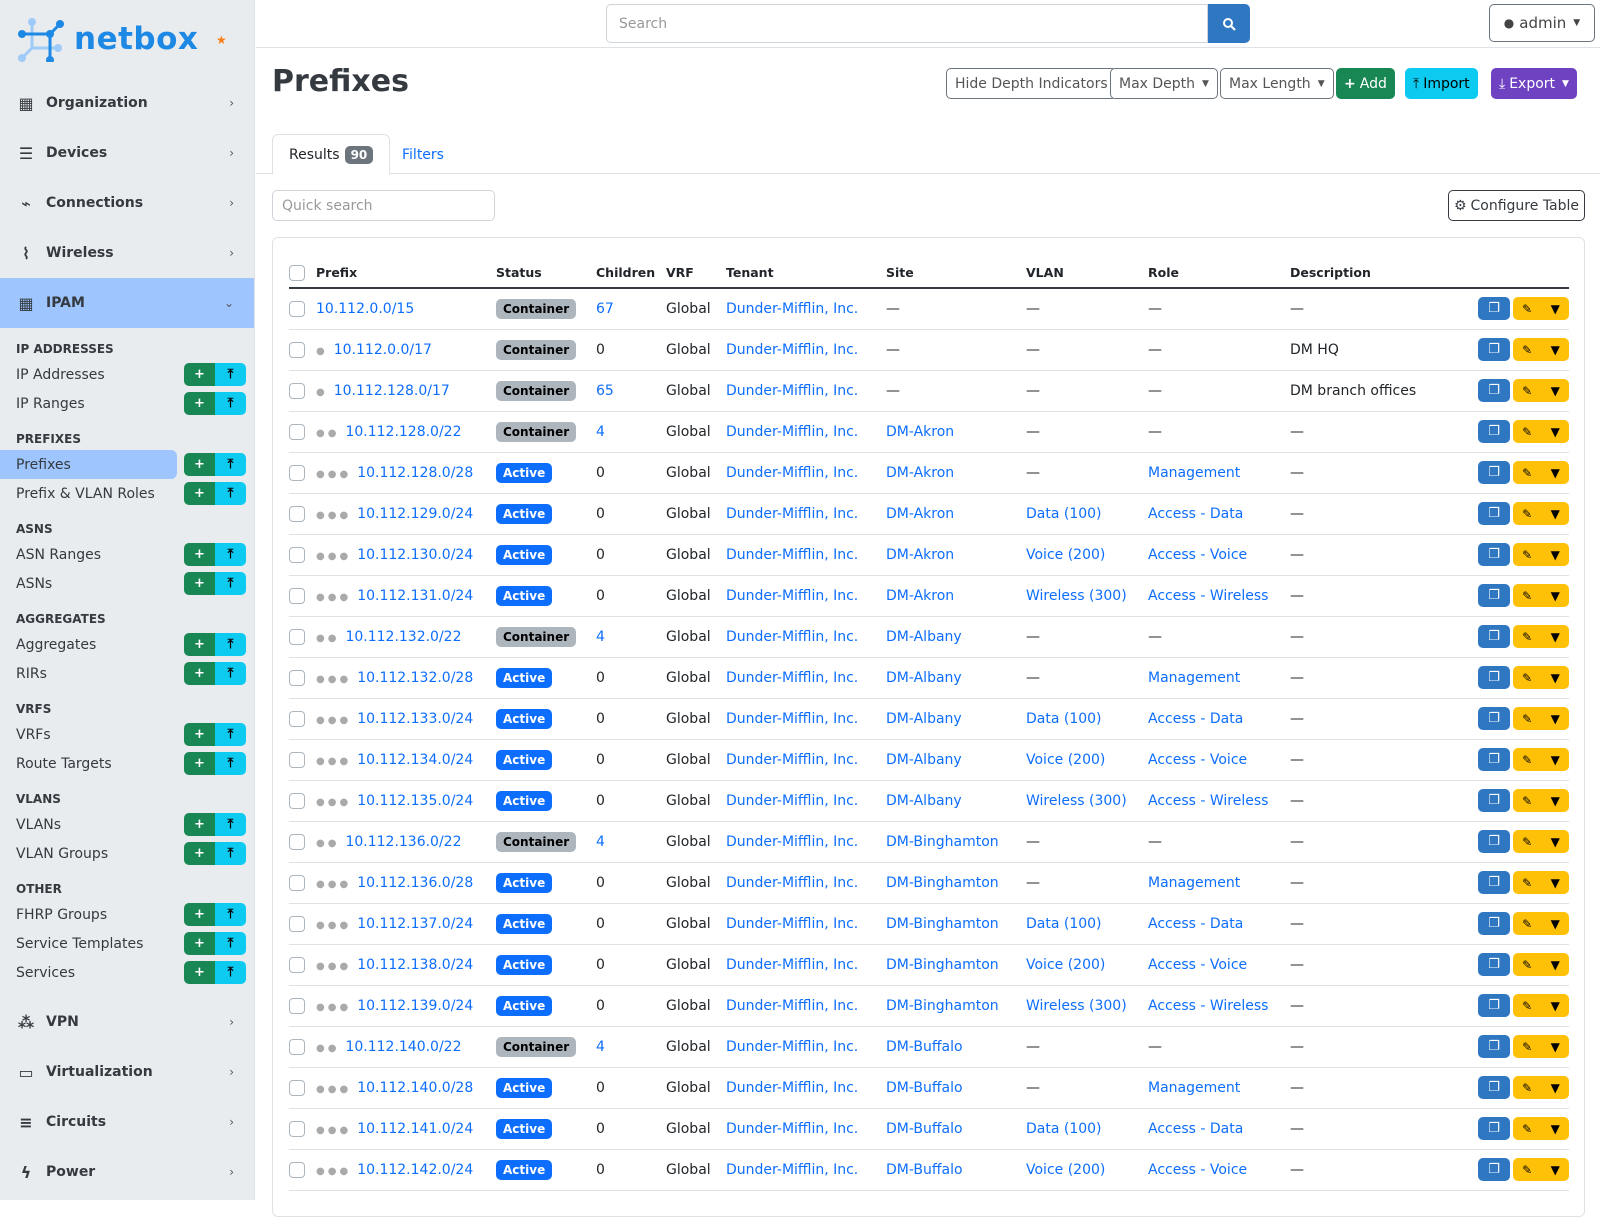  I want to click on prefix-link: 10.112.134.0/24, so click(415, 759).